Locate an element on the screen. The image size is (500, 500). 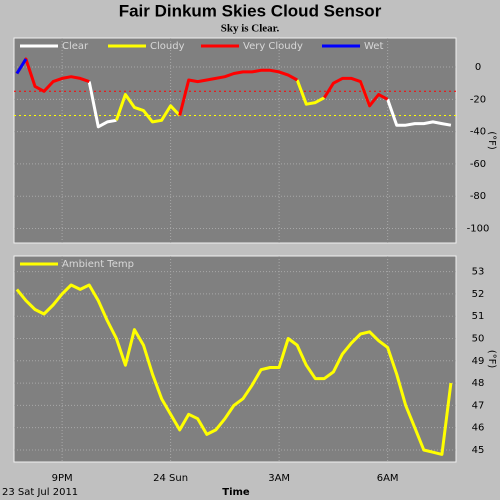
chart-subtitle: Sky is Clear. is located at coordinates (250, 29).